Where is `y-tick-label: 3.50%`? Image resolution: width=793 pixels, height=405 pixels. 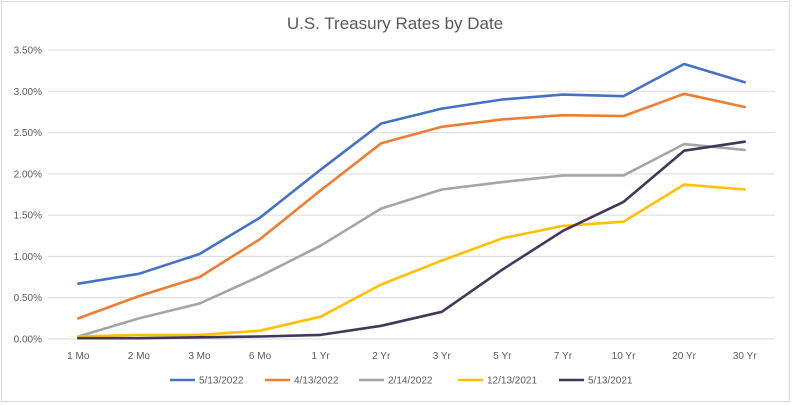
y-tick-label: 3.50% is located at coordinates (28, 51).